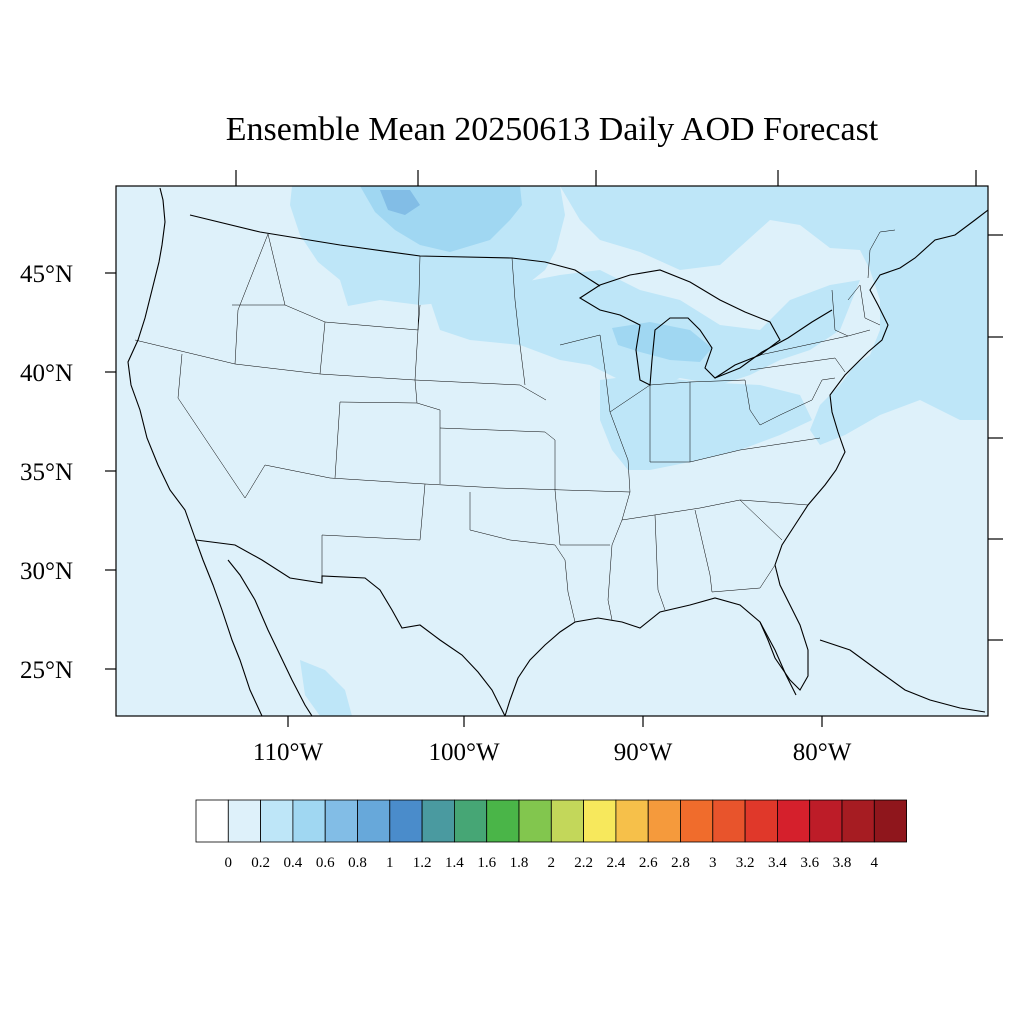  Describe the element at coordinates (713, 863) in the screenshot. I see `colorbar-label: 3` at that location.